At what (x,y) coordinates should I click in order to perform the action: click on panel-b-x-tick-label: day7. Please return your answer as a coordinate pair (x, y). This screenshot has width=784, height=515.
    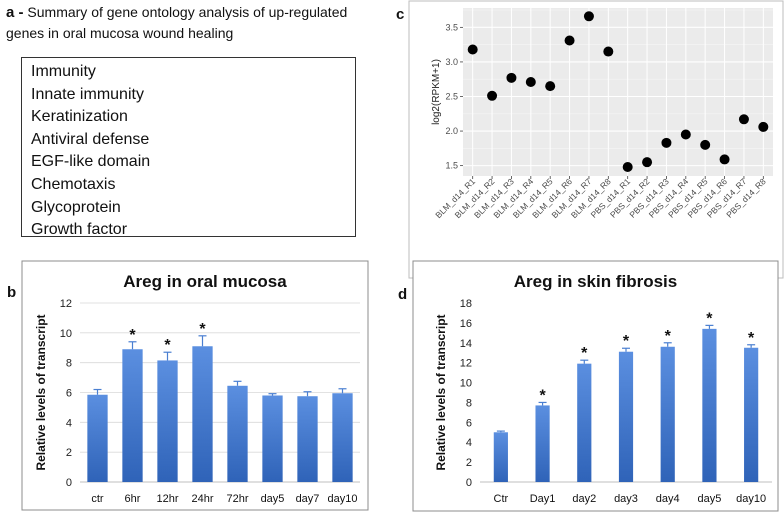
    Looking at the image, I should click on (308, 499).